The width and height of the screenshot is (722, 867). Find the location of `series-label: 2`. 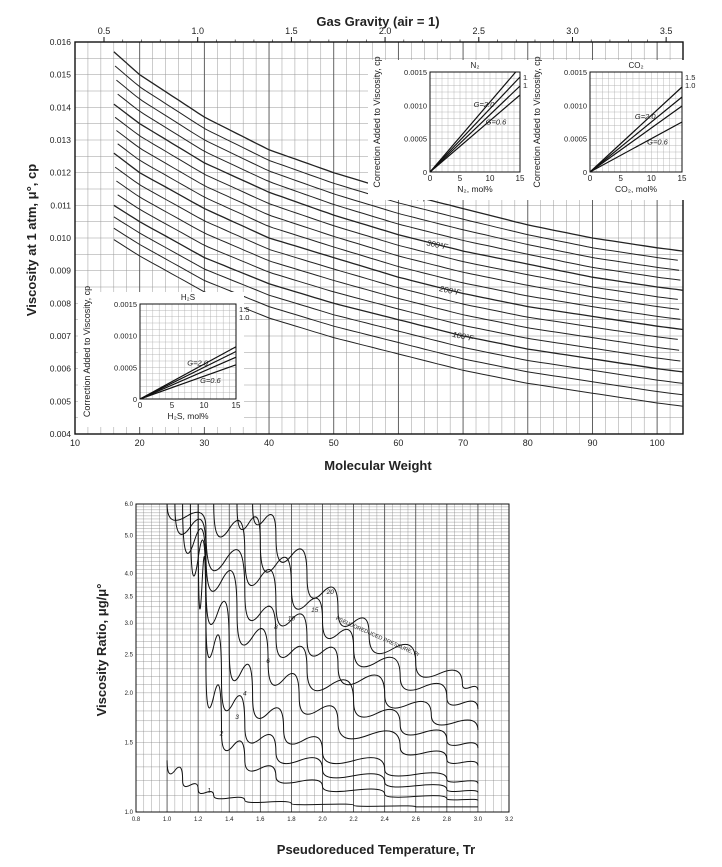

series-label: 2 is located at coordinates (221, 734).